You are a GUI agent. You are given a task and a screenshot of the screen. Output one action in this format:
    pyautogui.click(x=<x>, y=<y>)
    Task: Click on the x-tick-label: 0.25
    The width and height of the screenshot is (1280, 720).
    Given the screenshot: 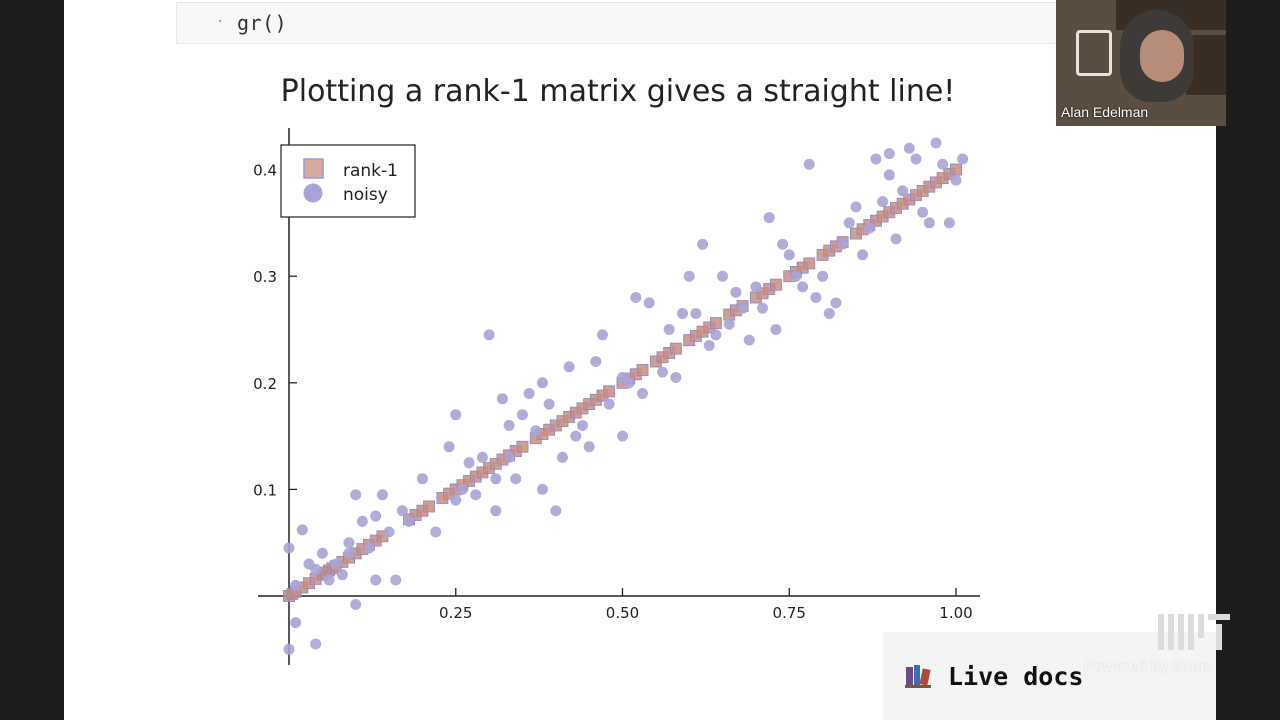 What is the action you would take?
    pyautogui.click(x=455, y=613)
    